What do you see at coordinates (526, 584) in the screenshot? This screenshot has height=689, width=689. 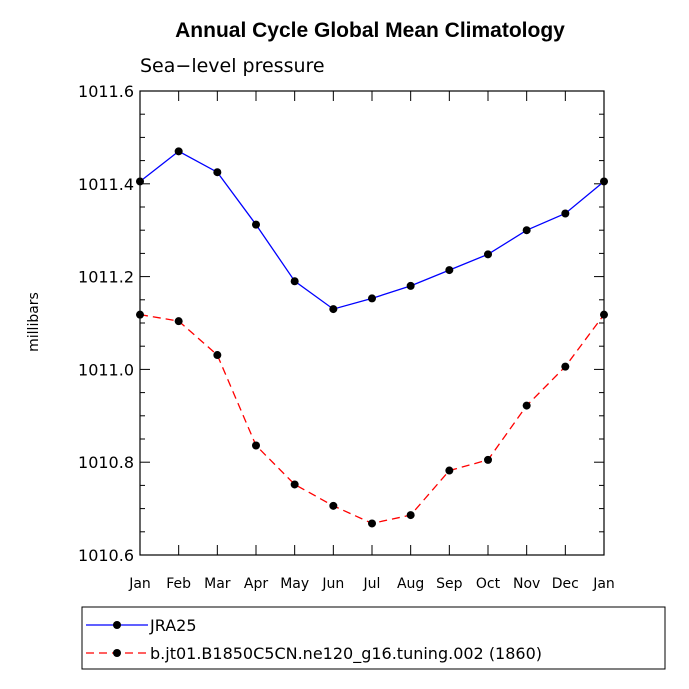 I see `x-tick-label: Nov` at bounding box center [526, 584].